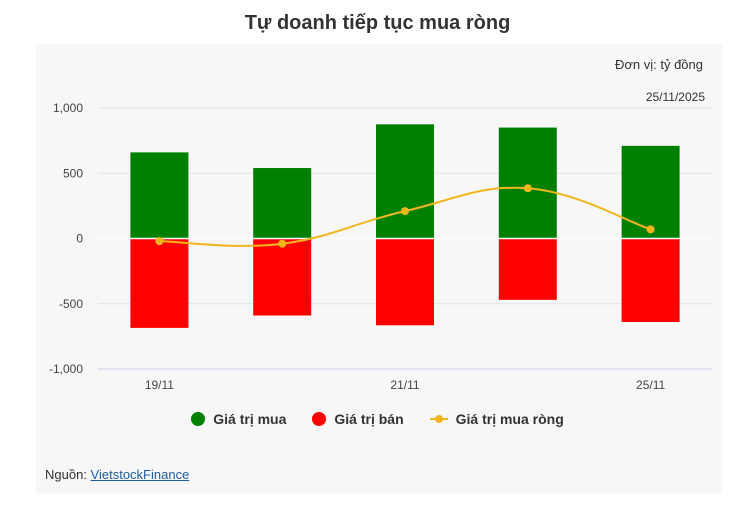  Describe the element at coordinates (68, 108) in the screenshot. I see `y-tick-label: 1,000` at that location.